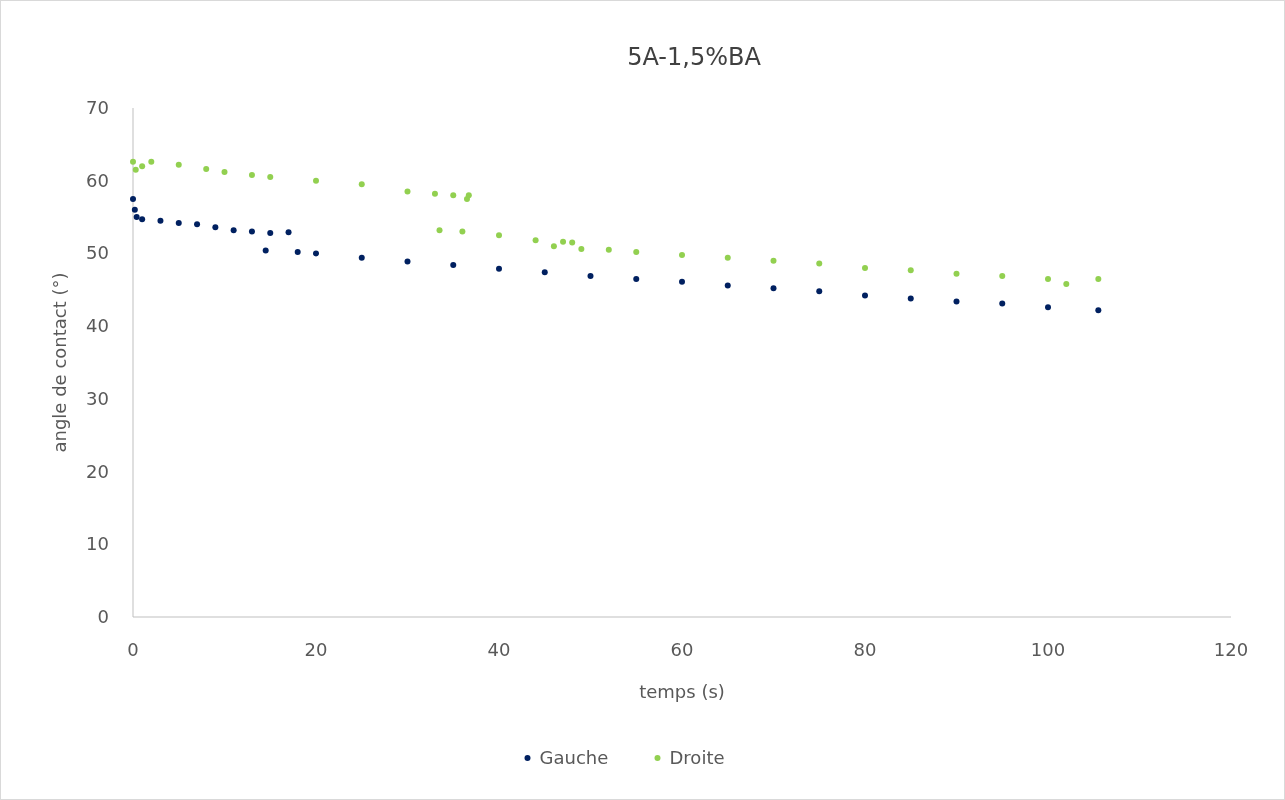 The width and height of the screenshot is (1285, 800). I want to click on y-tick-label: 20, so click(97, 471).